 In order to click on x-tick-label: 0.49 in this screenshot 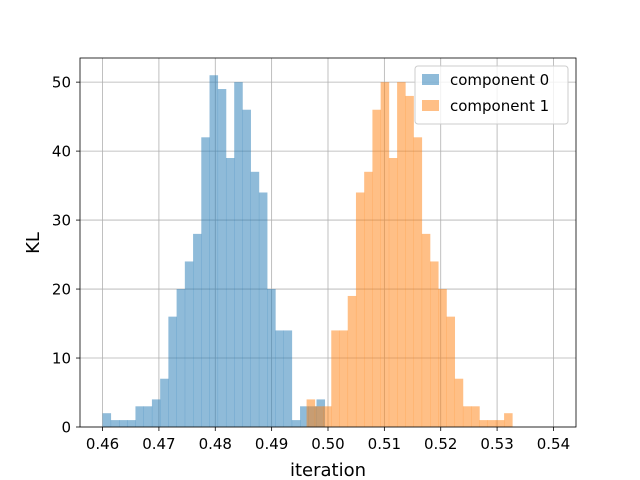, I will do `click(271, 444)`.